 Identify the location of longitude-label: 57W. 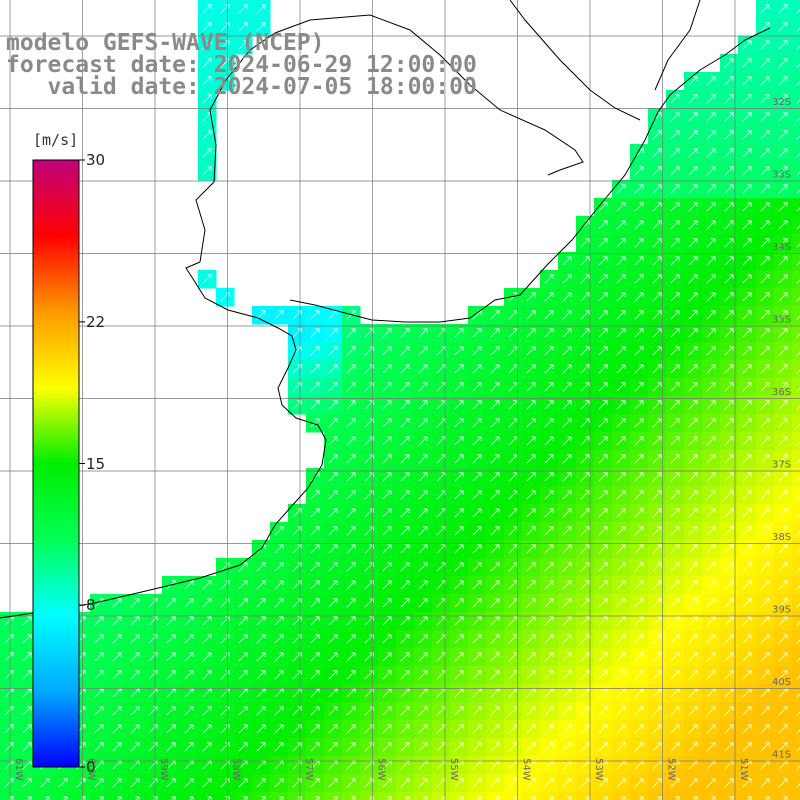
(308, 769).